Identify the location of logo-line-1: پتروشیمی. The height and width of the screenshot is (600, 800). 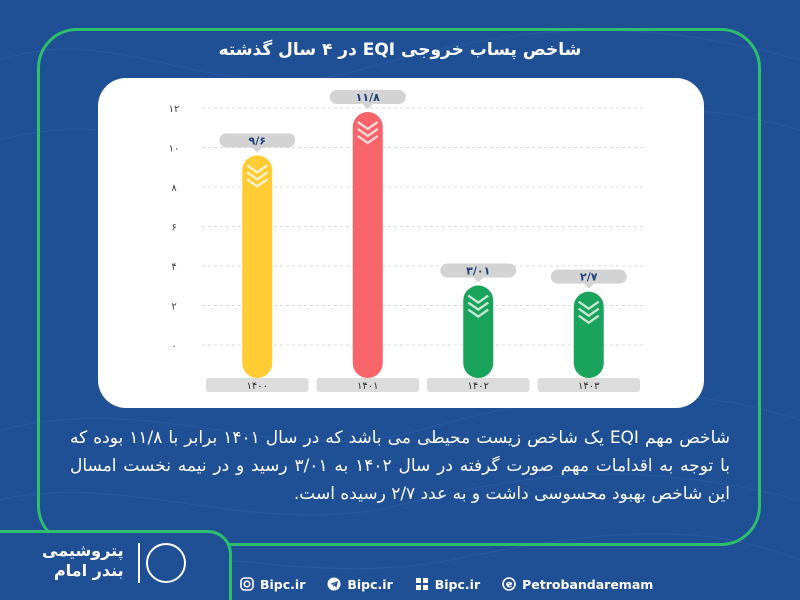
(83, 550).